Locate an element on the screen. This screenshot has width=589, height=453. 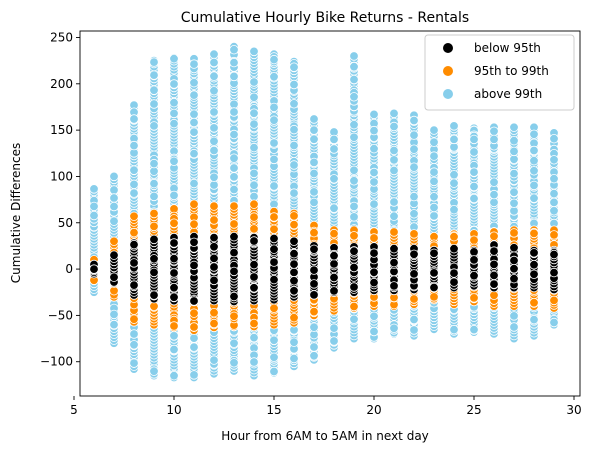
legend-label-below-95th: below 95th is located at coordinates (507, 48).